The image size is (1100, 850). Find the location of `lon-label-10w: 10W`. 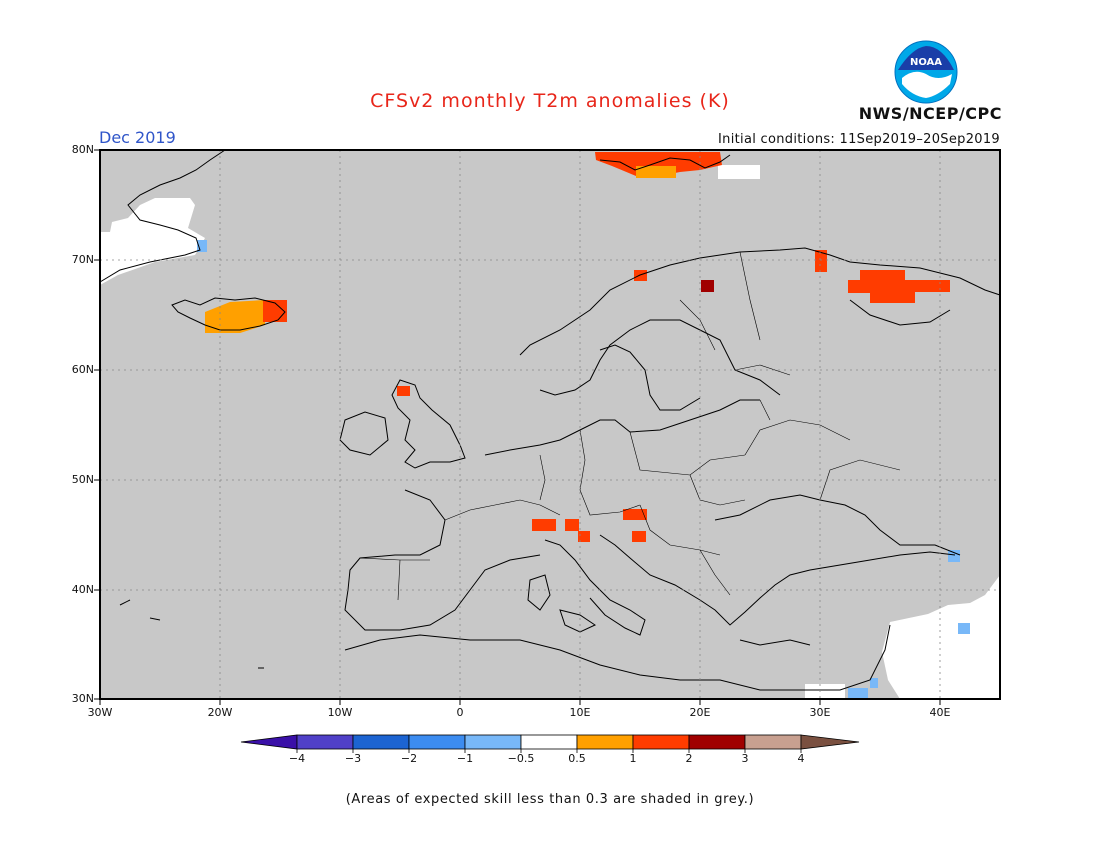

lon-label-10w: 10W is located at coordinates (340, 712).